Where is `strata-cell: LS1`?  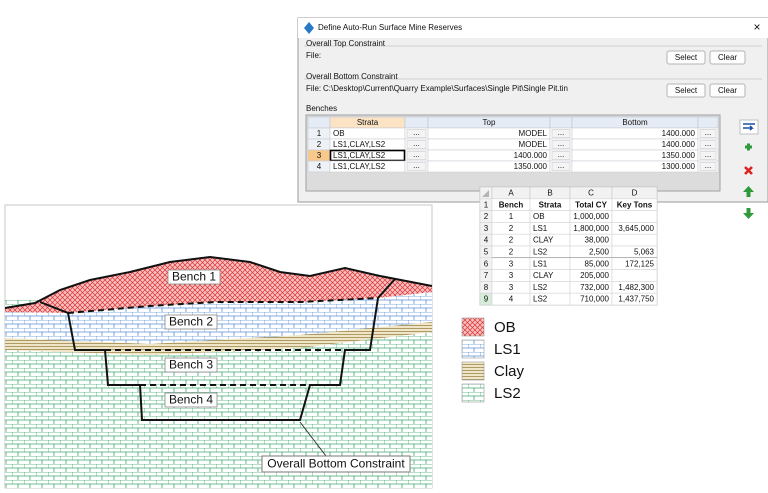 strata-cell: LS1 is located at coordinates (540, 228).